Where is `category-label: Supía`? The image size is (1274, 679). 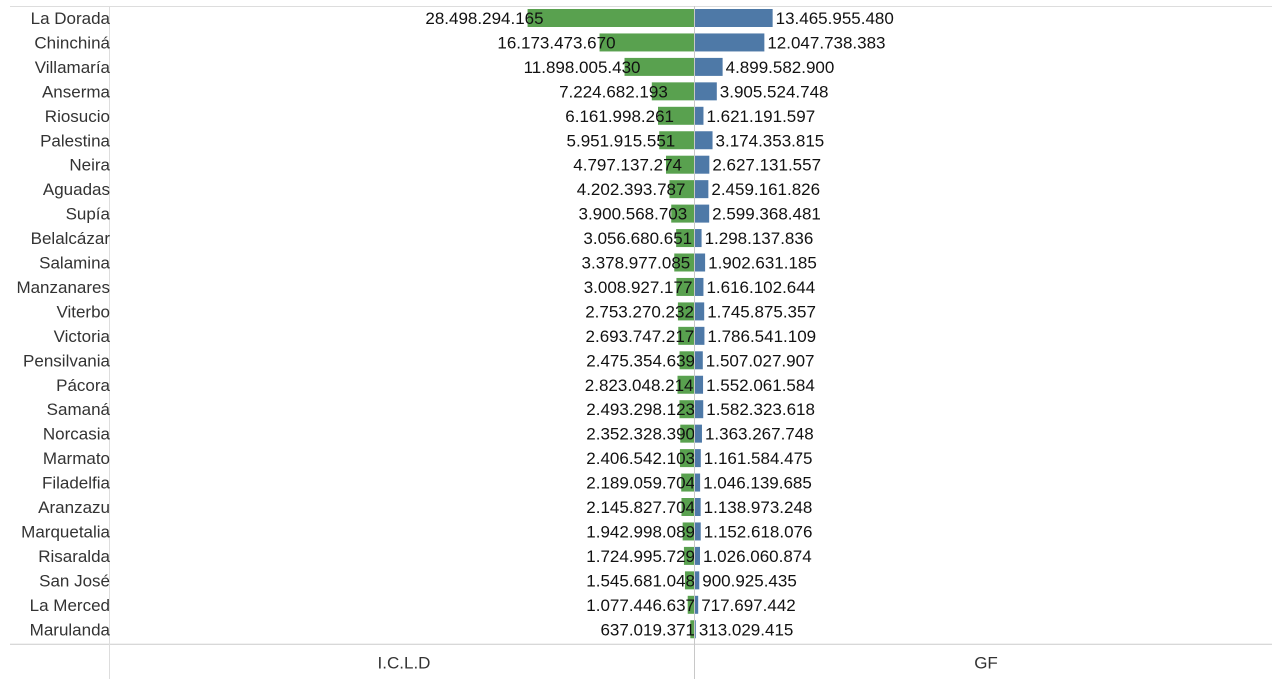 category-label: Supía is located at coordinates (88, 214).